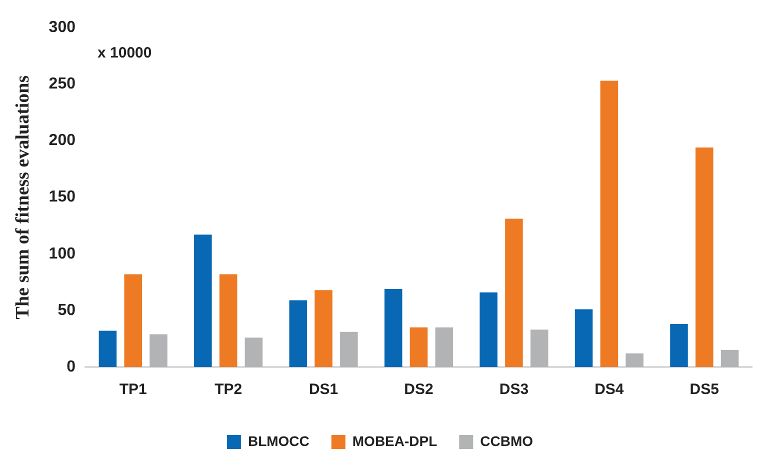 The height and width of the screenshot is (467, 770). I want to click on x-tick-label: DS3, so click(514, 389).